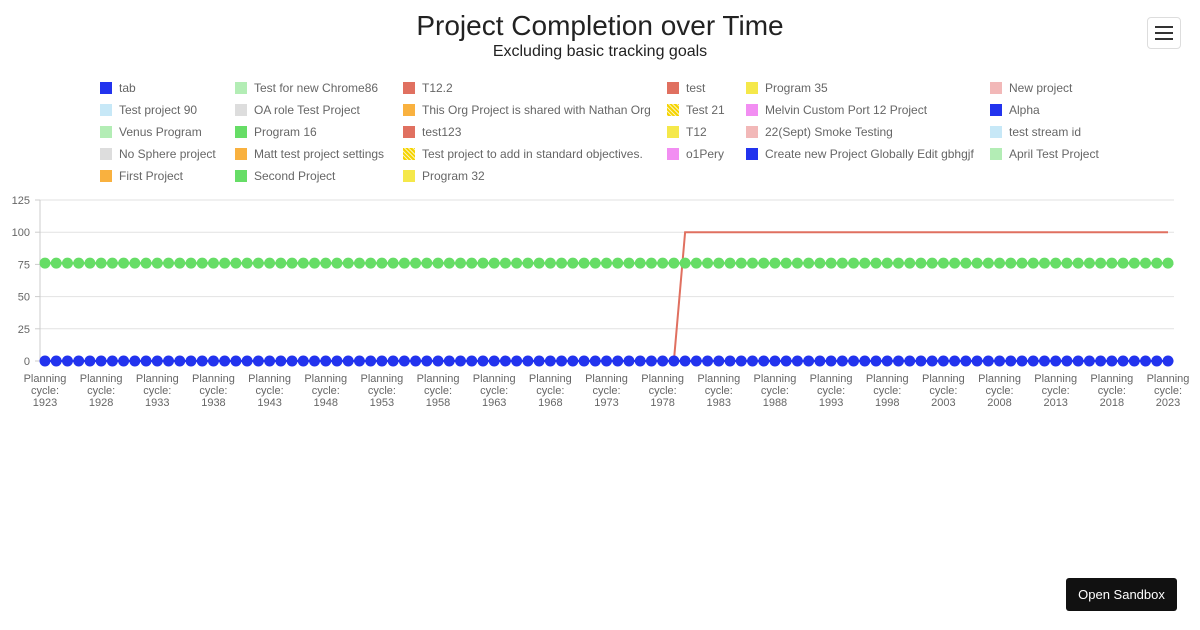 This screenshot has height=630, width=1200. I want to click on legend-item: Alpha, so click(1015, 110).